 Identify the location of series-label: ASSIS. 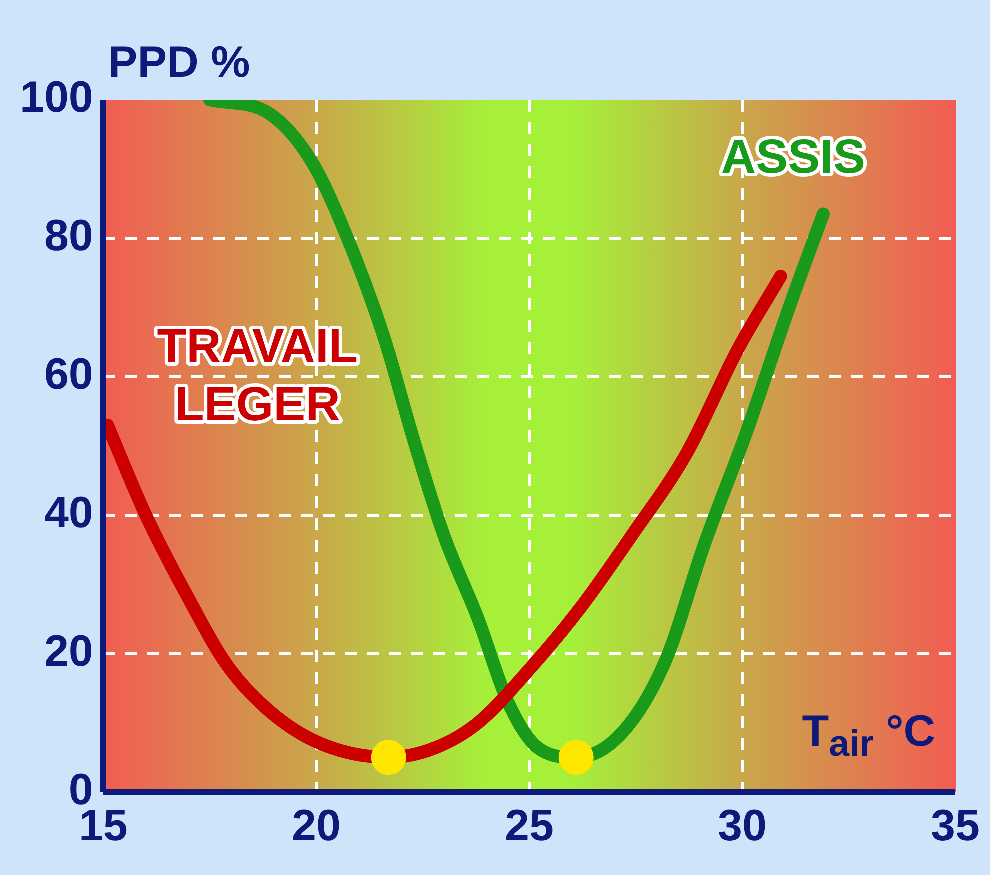
(793, 157).